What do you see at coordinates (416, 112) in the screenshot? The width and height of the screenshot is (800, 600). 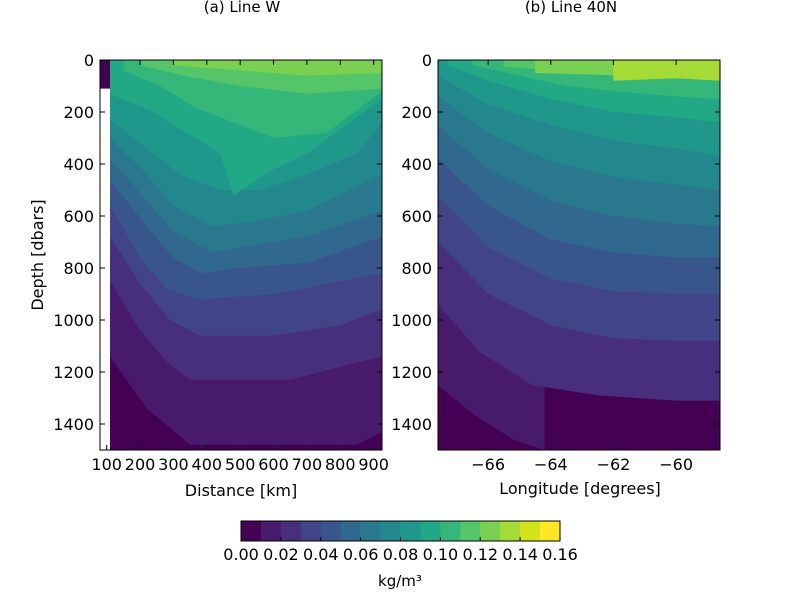 I see `panel-b-ytick-label: 200` at bounding box center [416, 112].